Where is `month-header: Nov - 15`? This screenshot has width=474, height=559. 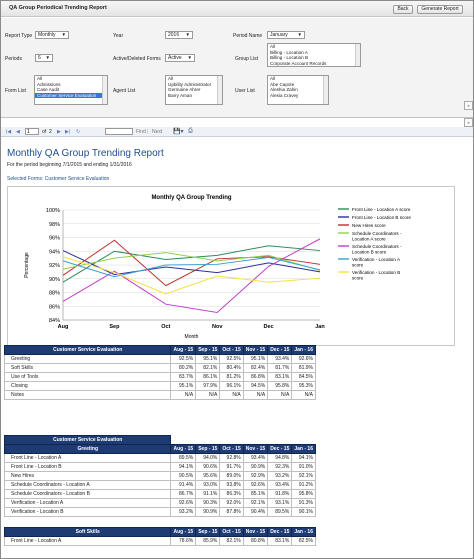 month-header: Nov - 15 is located at coordinates (255, 350).